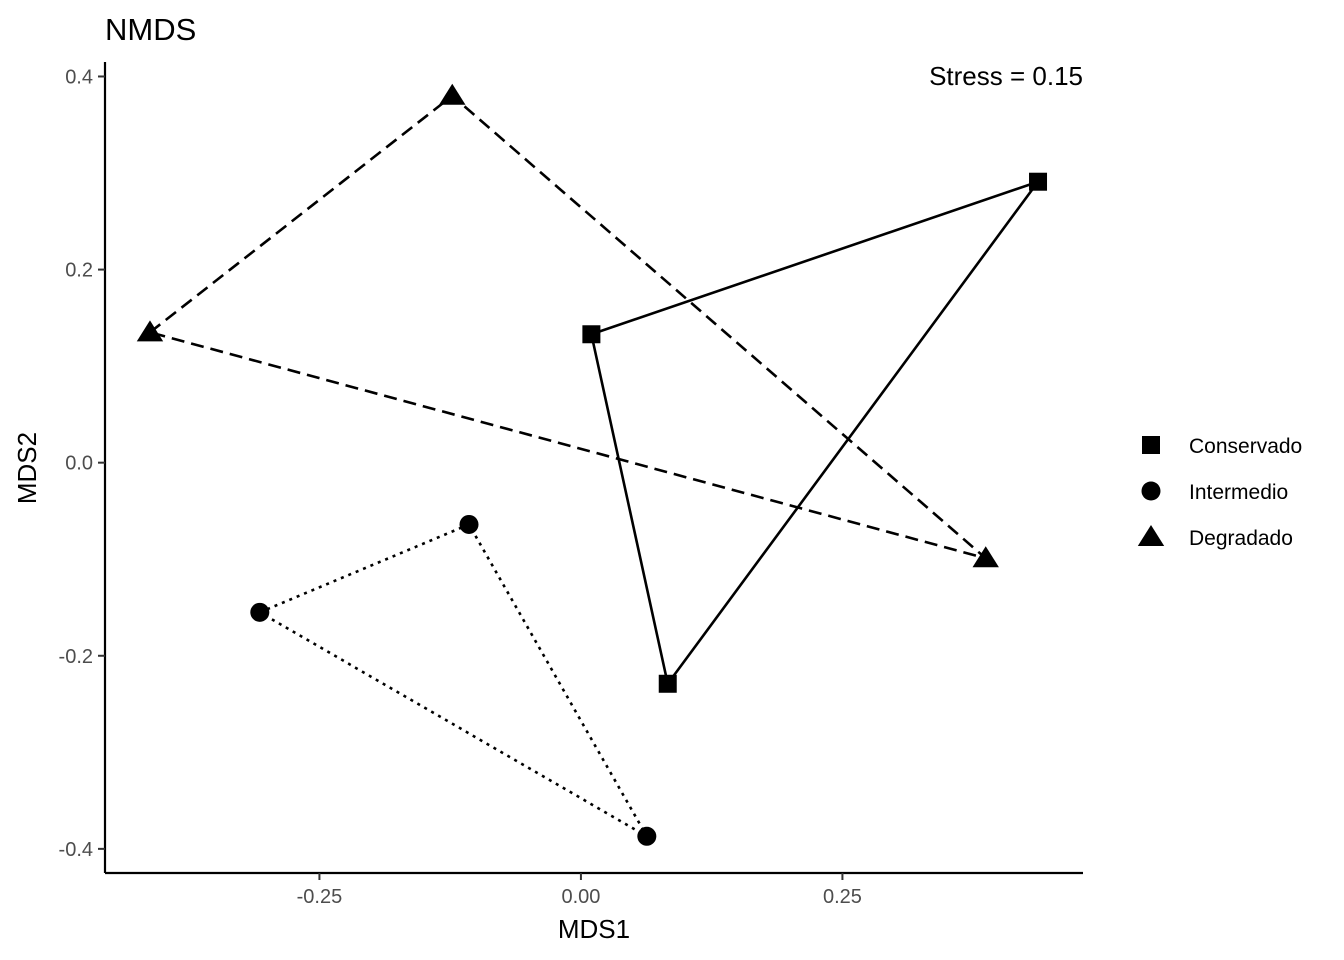 Image resolution: width=1344 pixels, height=960 pixels. What do you see at coordinates (1151, 491) in the screenshot?
I see `legend-circle-icon` at bounding box center [1151, 491].